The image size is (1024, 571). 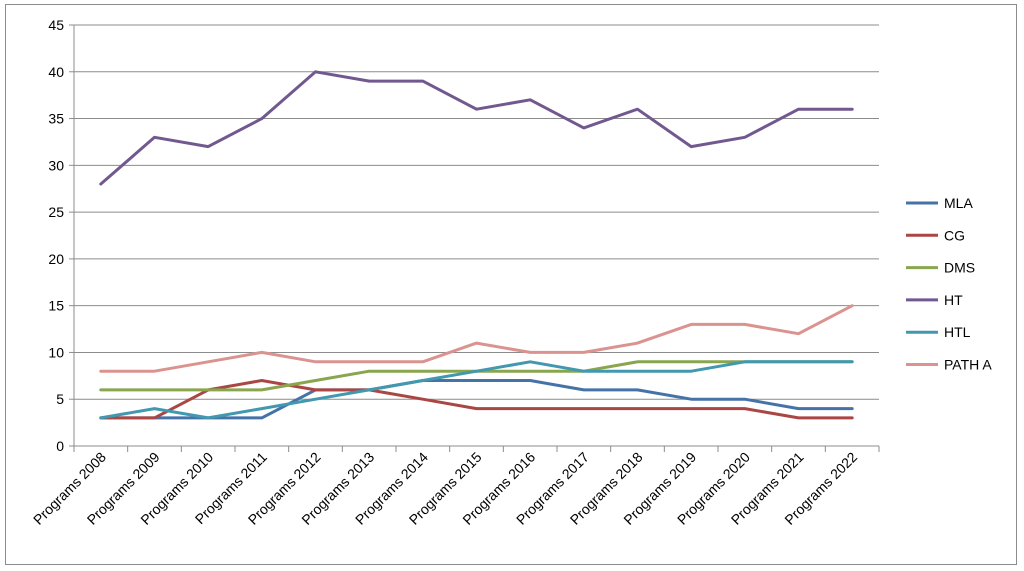 What do you see at coordinates (476, 376) in the screenshot?
I see `series-line-dms` at bounding box center [476, 376].